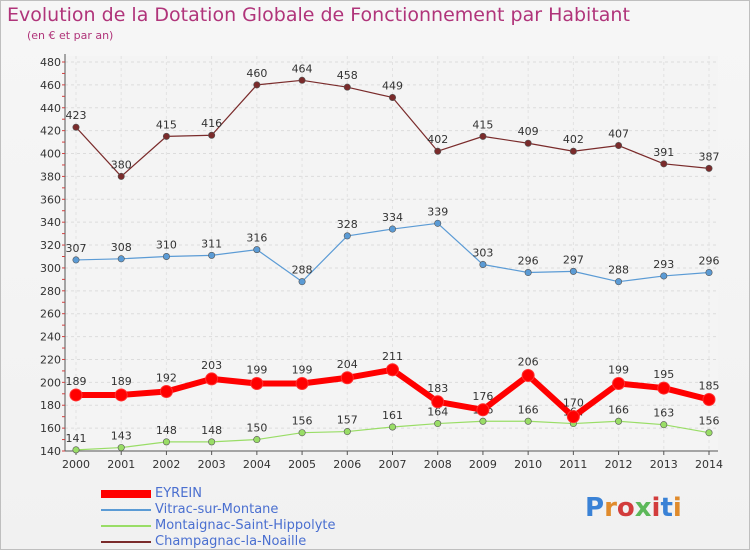  What do you see at coordinates (178, 493) in the screenshot?
I see `legend-label: EYREIN` at bounding box center [178, 493].